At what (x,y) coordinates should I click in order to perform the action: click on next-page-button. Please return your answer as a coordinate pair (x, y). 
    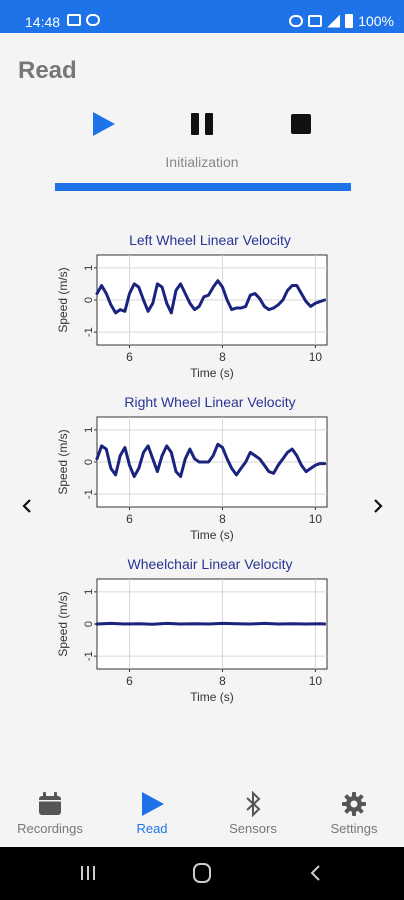
    Looking at the image, I should click on (378, 506).